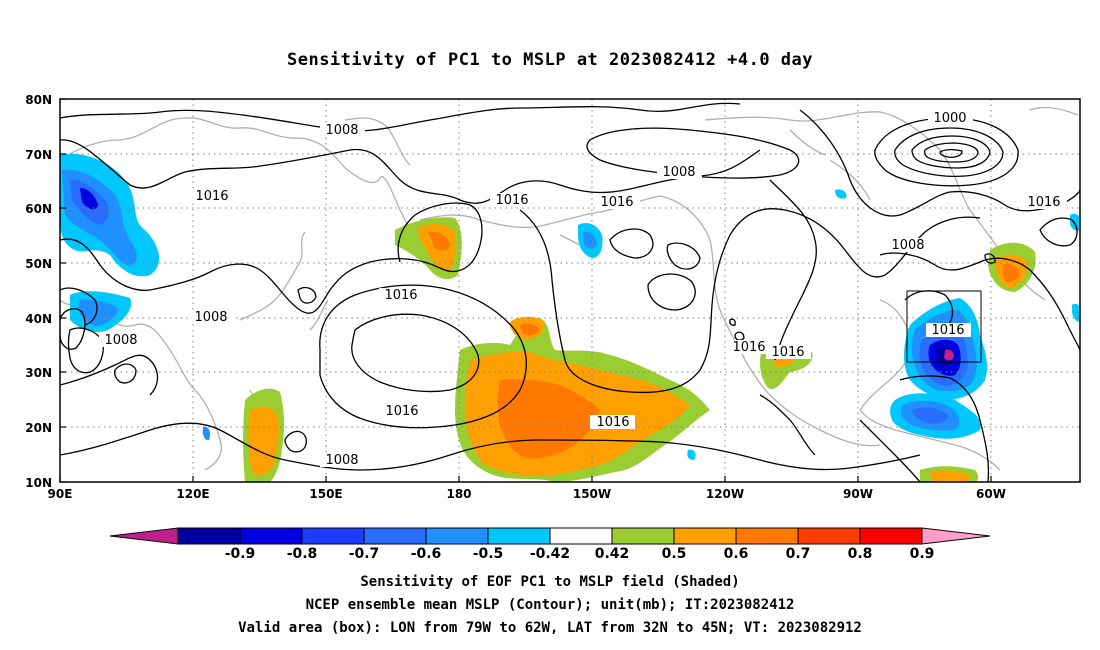 The width and height of the screenshot is (1100, 650). What do you see at coordinates (991, 494) in the screenshot?
I see `lon-label: 60W` at bounding box center [991, 494].